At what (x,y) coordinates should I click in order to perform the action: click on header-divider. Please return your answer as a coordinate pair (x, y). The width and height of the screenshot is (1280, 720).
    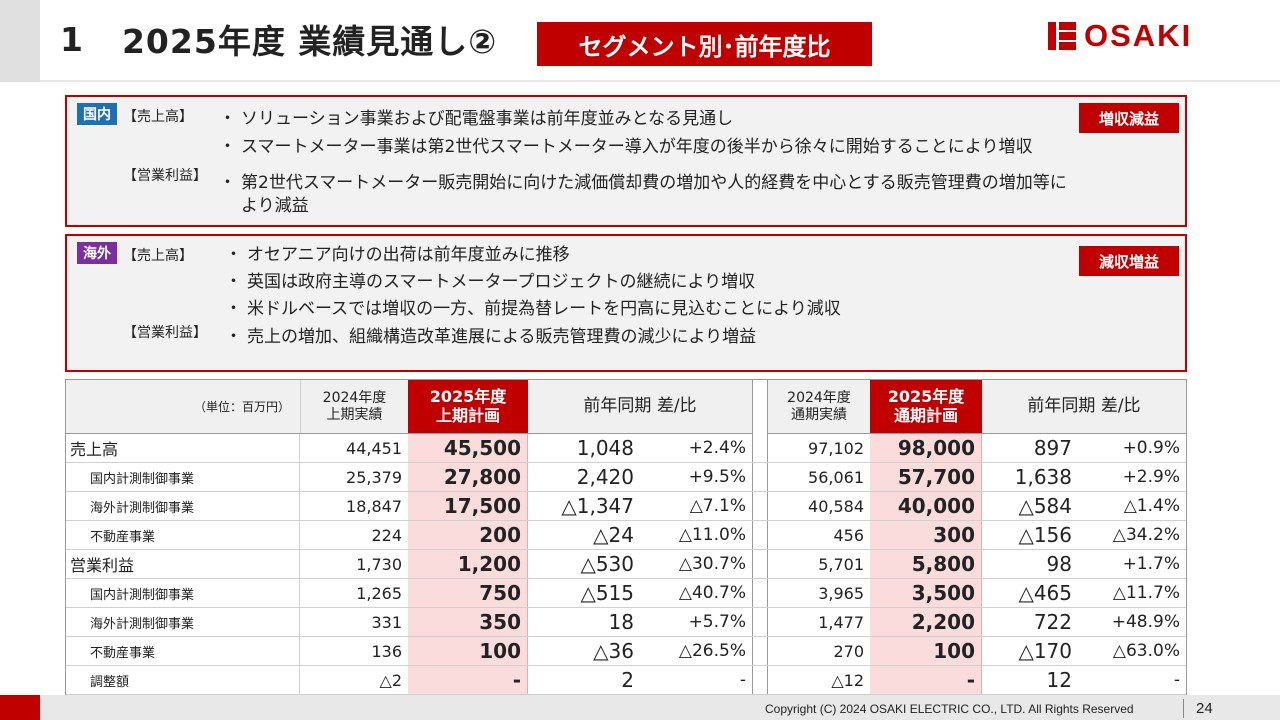
    Looking at the image, I should click on (660, 81).